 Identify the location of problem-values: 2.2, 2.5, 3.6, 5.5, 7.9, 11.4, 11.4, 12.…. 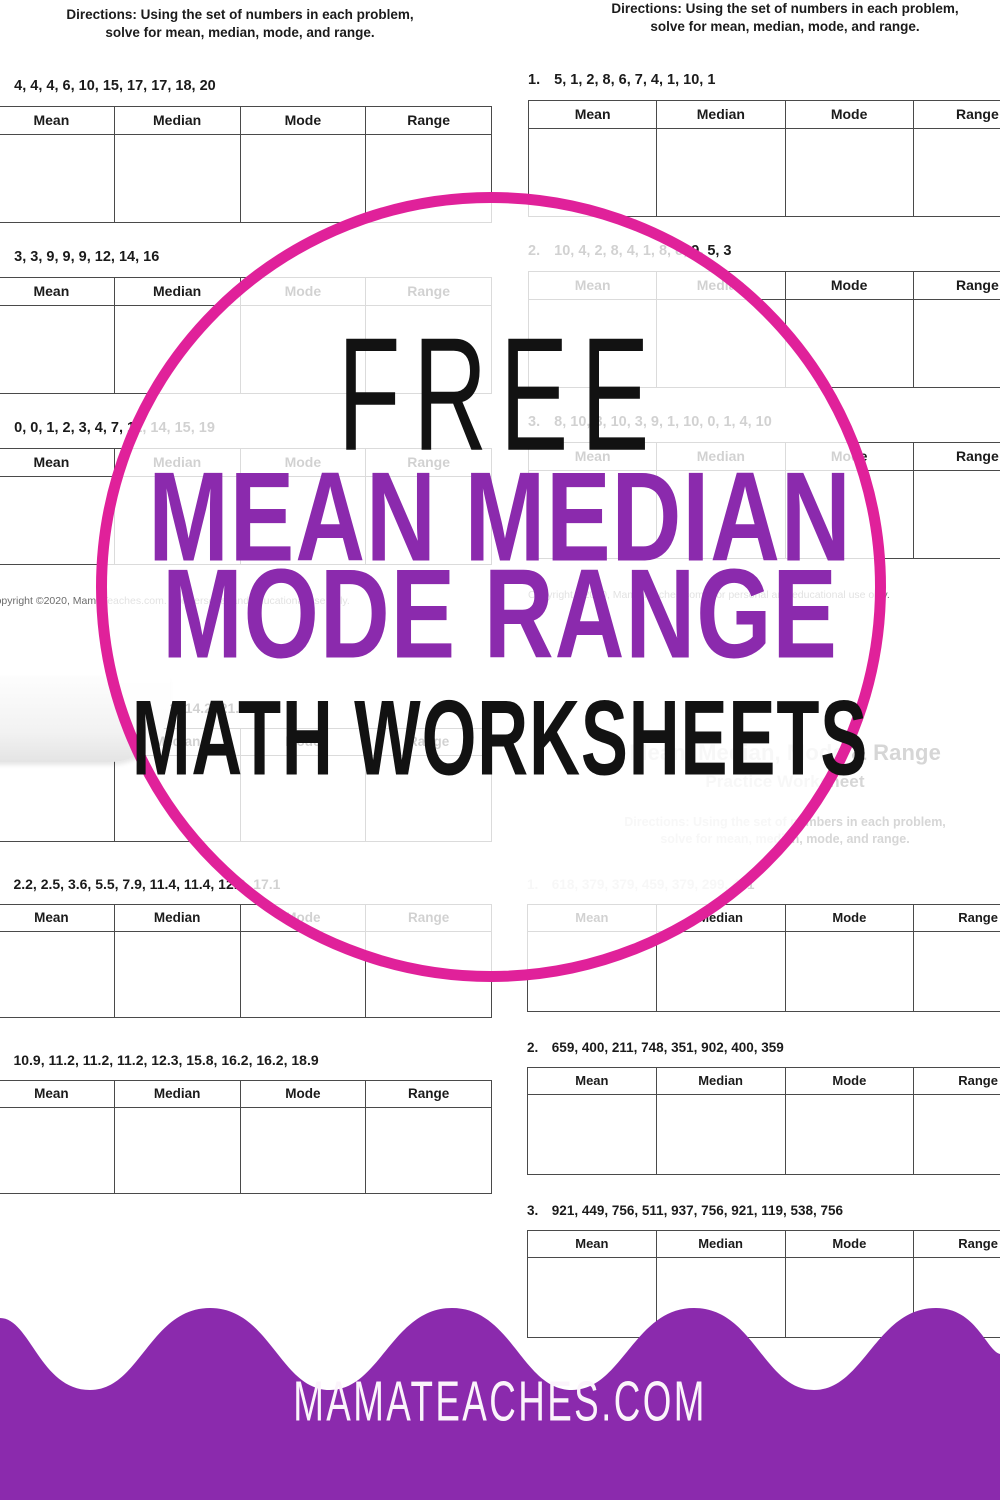
(147, 884).